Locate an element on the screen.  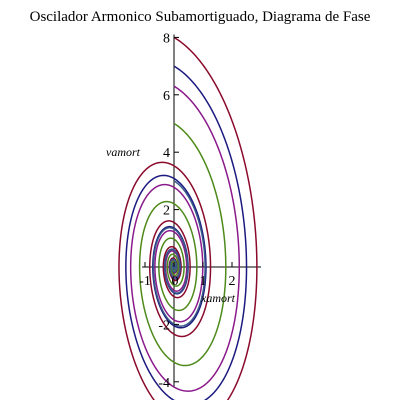
x-axis-label: xamort is located at coordinates (218, 298).